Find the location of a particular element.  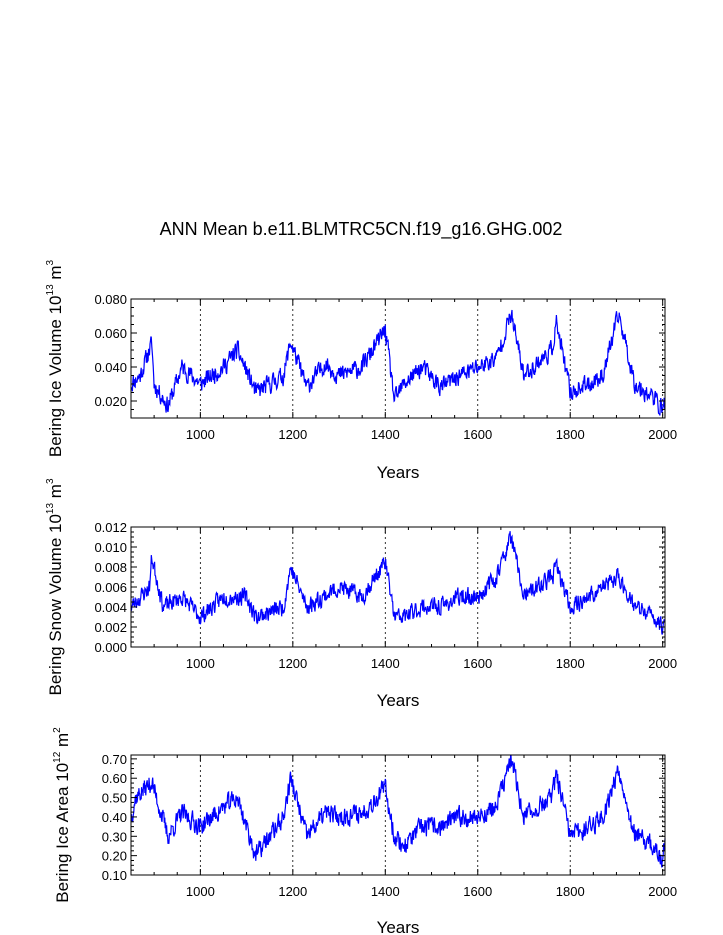

series-line-ice-volume is located at coordinates (398, 362).